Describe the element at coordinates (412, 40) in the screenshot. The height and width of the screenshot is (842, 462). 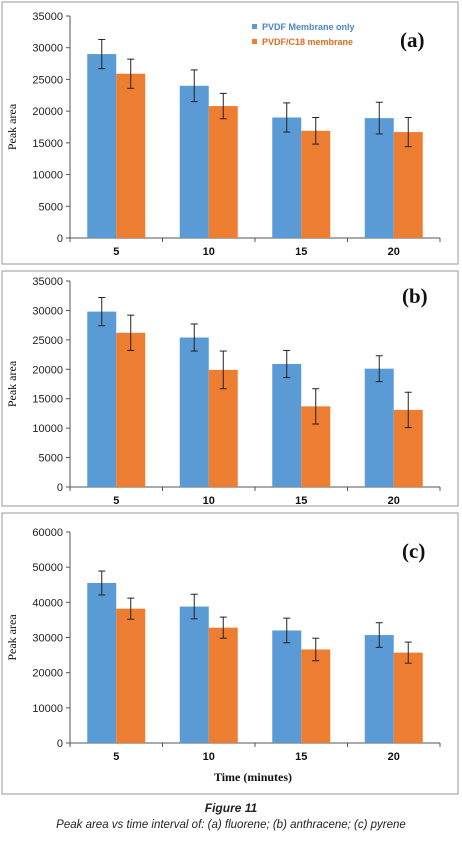
I see `panel-label: (a)` at that location.